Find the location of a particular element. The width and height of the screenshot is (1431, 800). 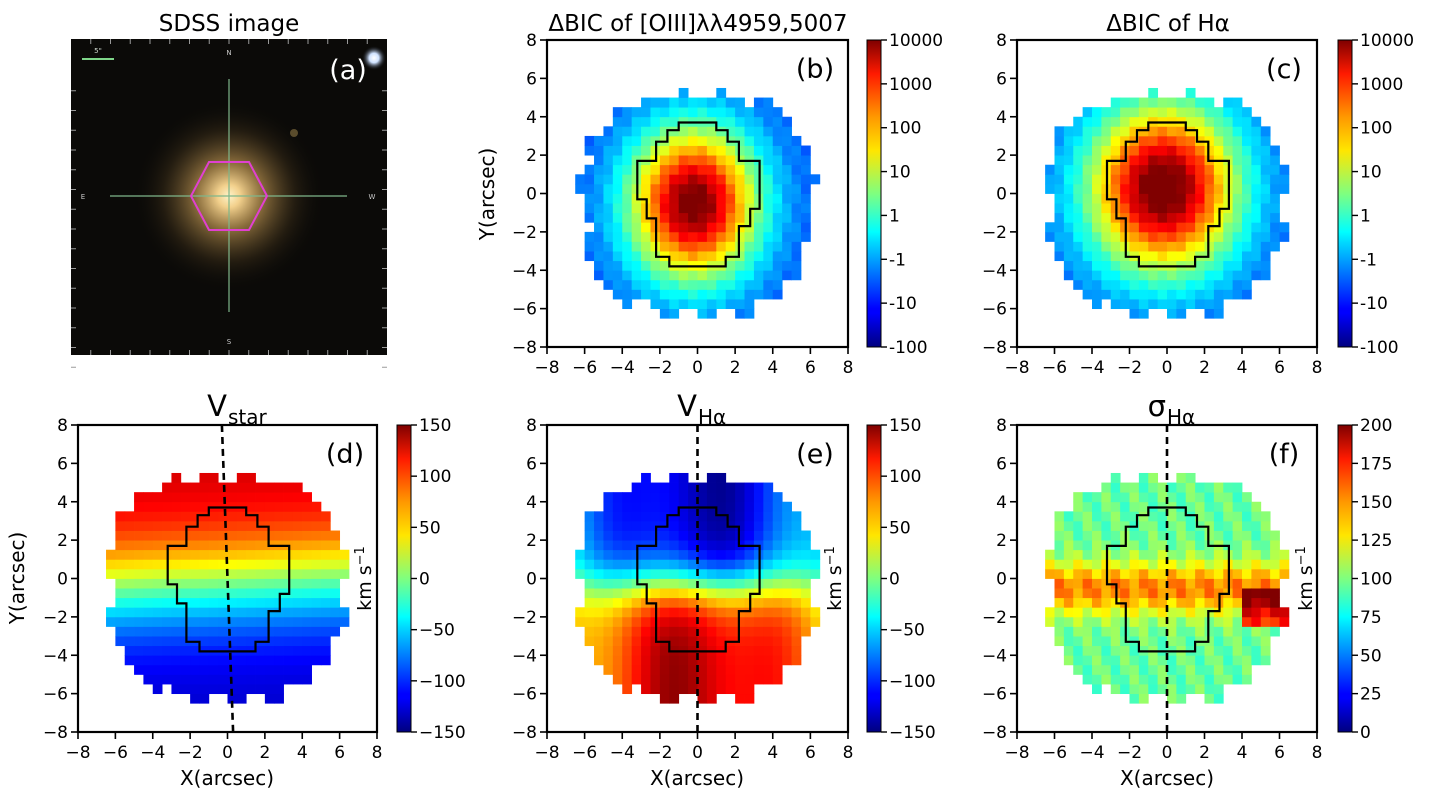

colorbar-tick-label: 1000 is located at coordinates (910, 85).